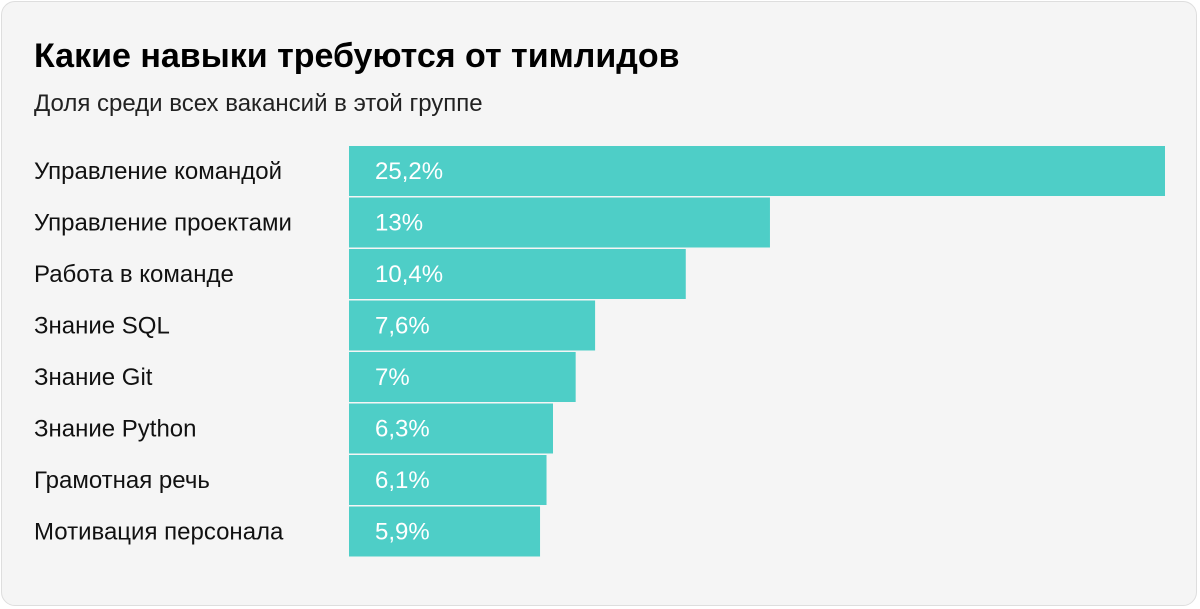  I want to click on category-label: Управление командой, so click(158, 171).